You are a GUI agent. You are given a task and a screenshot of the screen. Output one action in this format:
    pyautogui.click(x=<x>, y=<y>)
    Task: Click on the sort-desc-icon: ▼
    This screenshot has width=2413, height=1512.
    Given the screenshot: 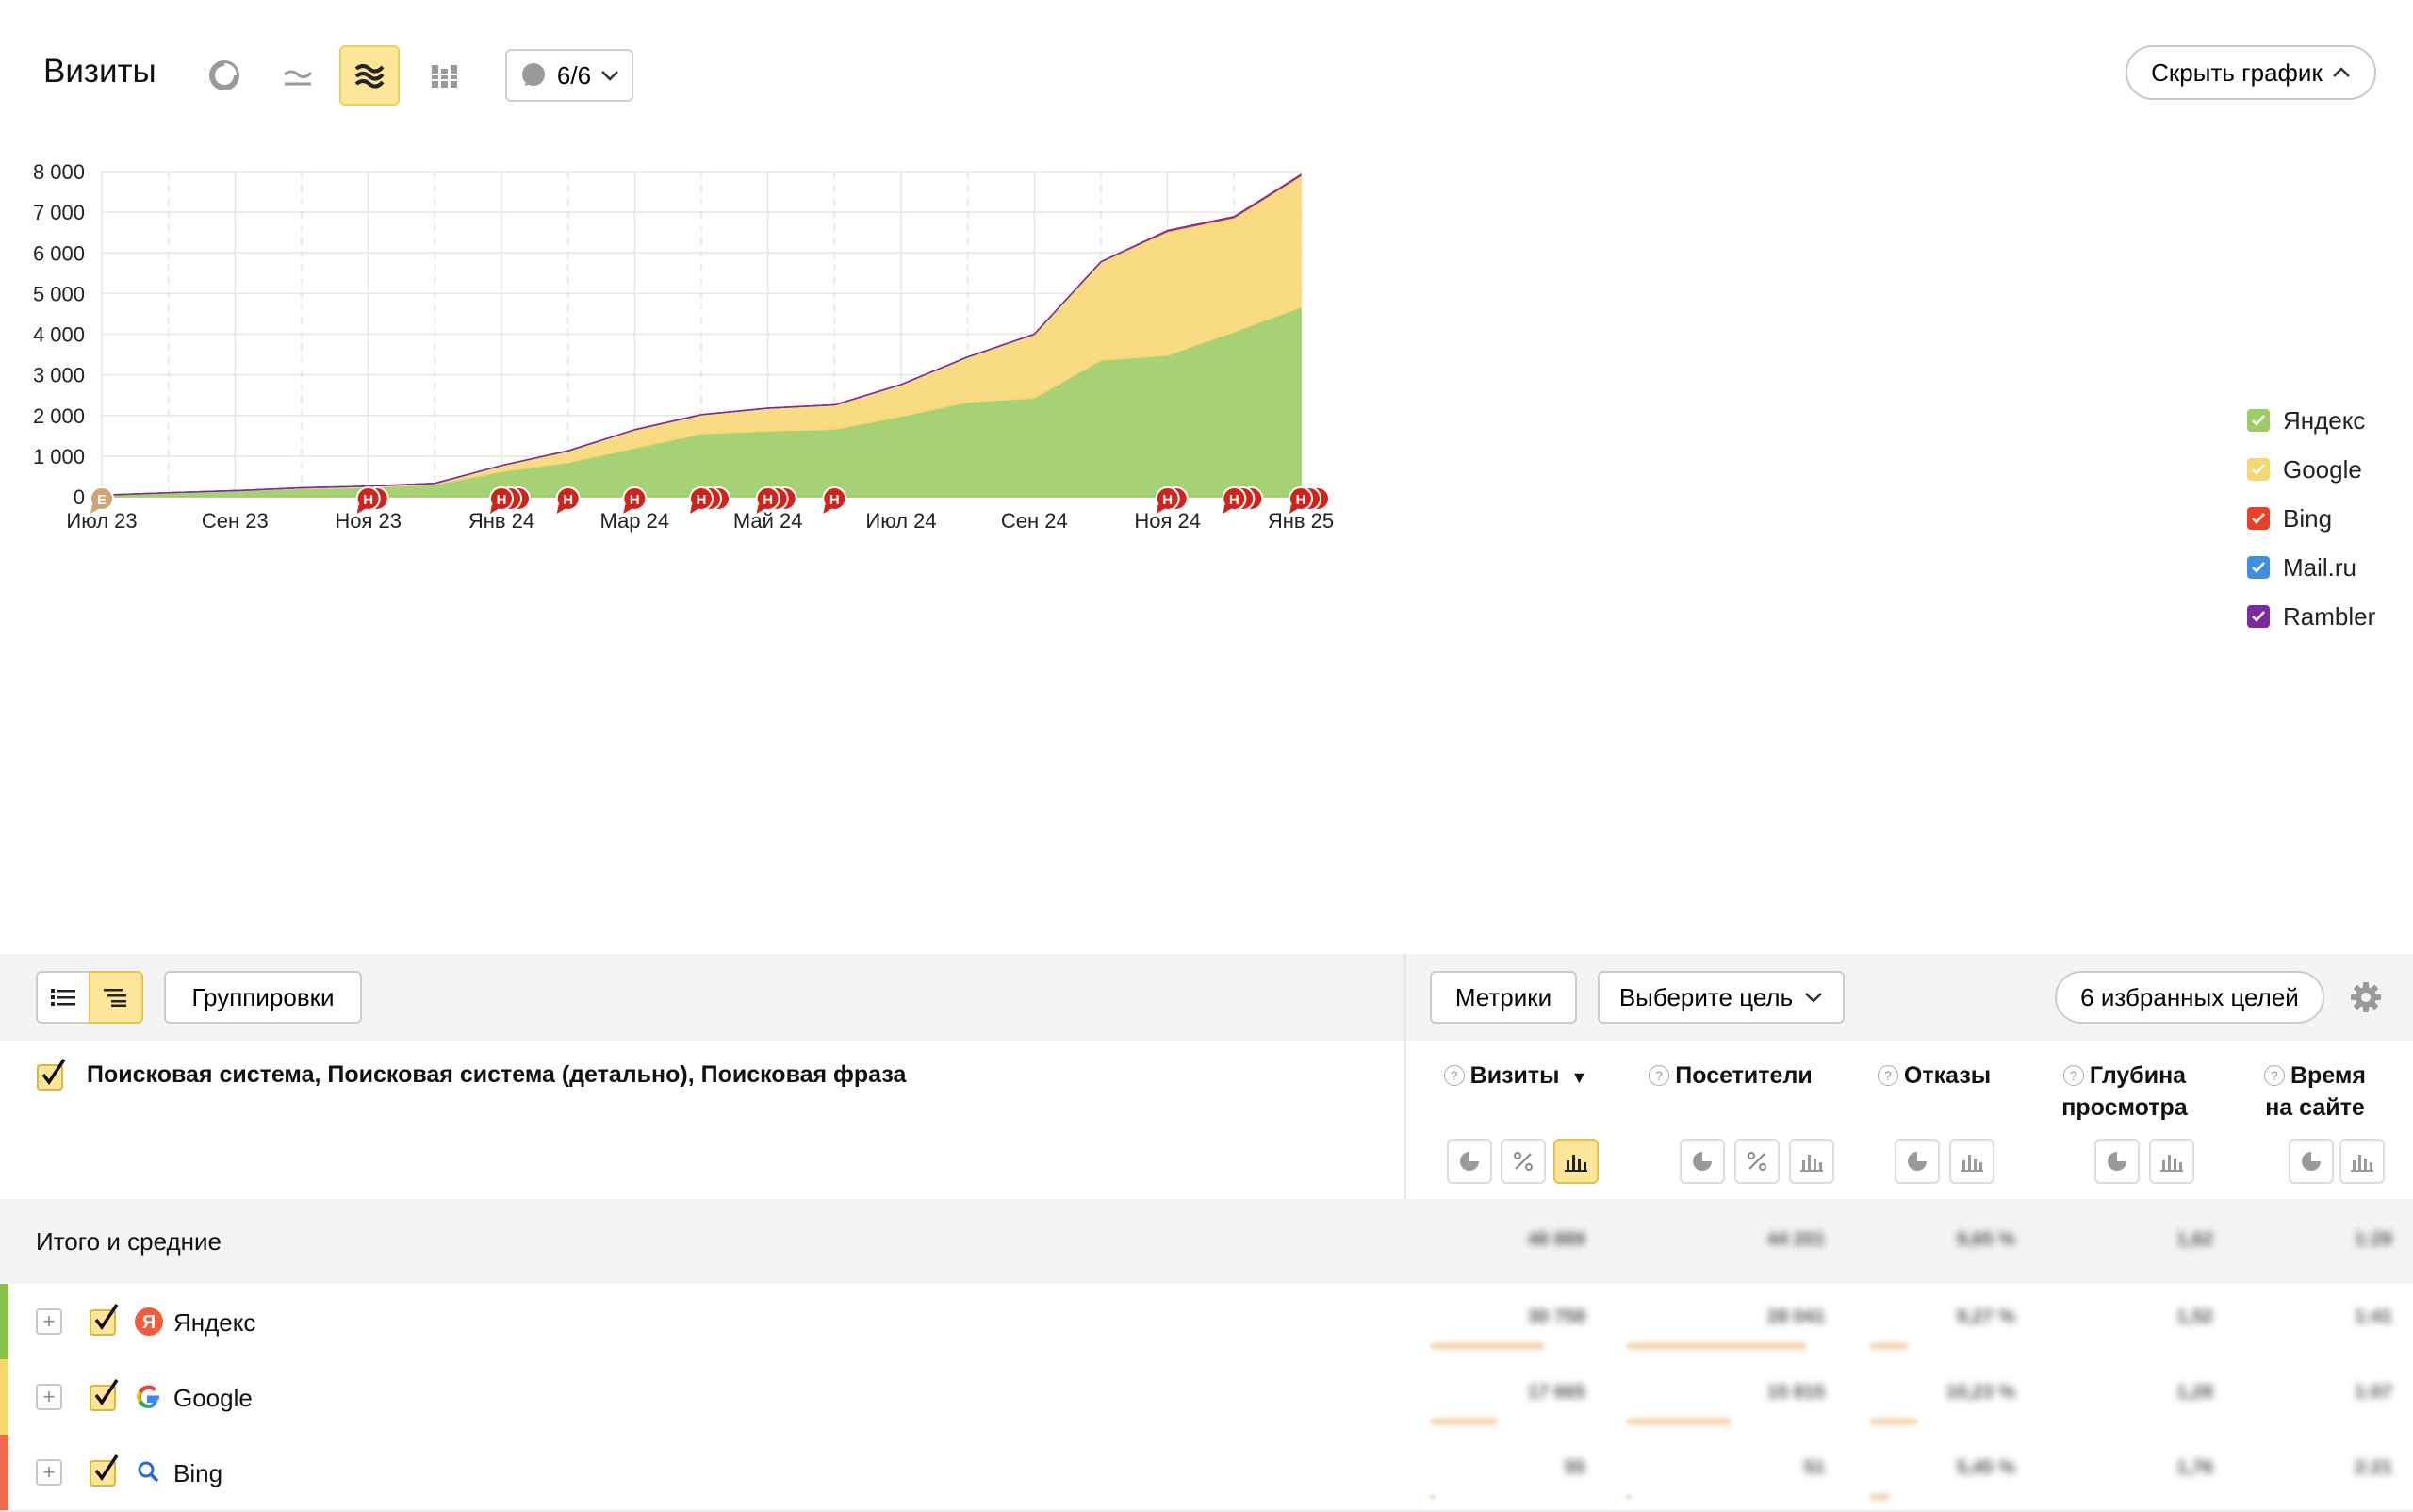 What is the action you would take?
    pyautogui.click(x=1579, y=1077)
    